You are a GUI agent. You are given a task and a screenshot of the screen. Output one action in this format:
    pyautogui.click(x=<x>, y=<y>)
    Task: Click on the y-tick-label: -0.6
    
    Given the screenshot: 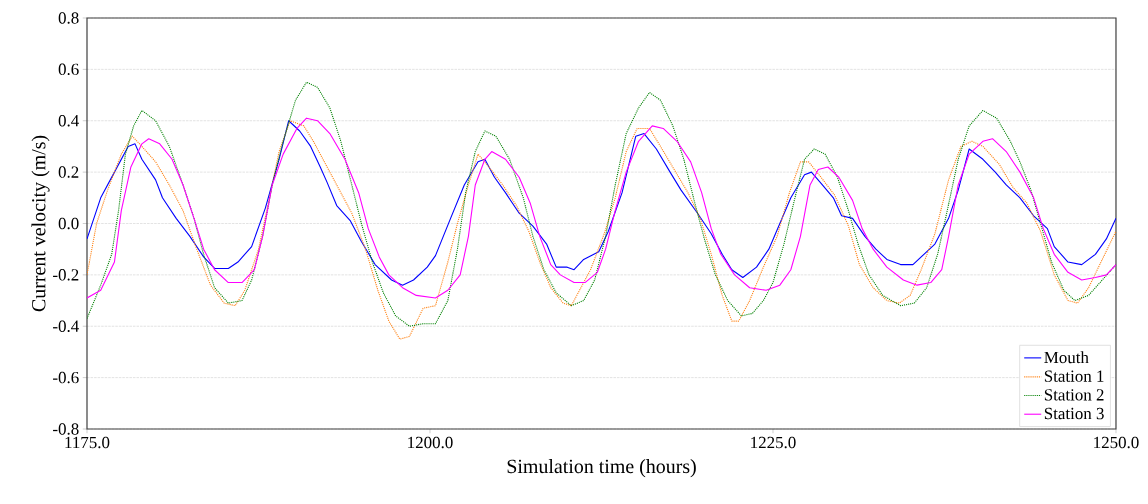 What is the action you would take?
    pyautogui.click(x=66, y=377)
    